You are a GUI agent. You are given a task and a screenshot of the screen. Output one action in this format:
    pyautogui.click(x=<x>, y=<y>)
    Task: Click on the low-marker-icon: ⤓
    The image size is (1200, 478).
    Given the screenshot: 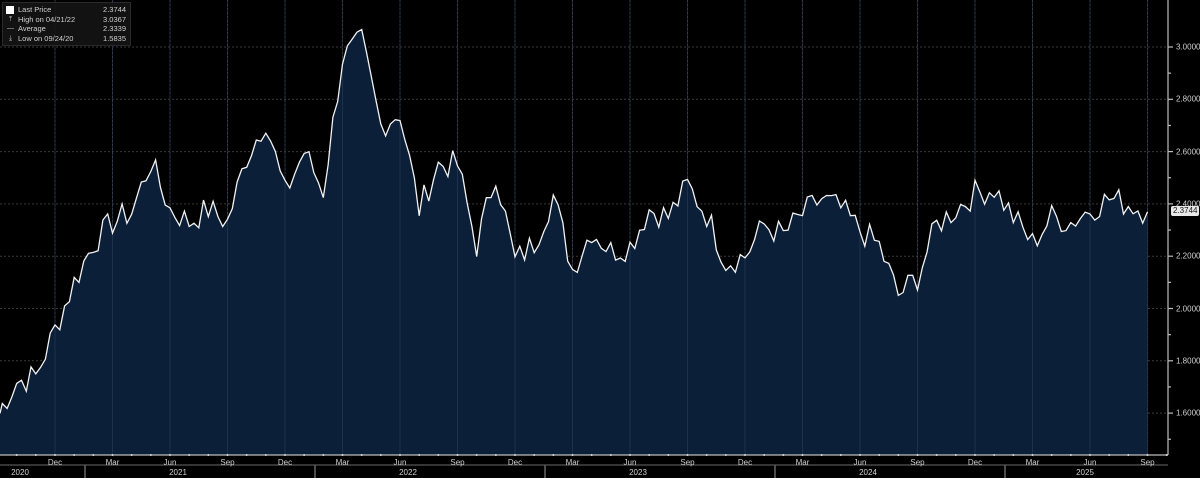 What is the action you would take?
    pyautogui.click(x=10, y=38)
    